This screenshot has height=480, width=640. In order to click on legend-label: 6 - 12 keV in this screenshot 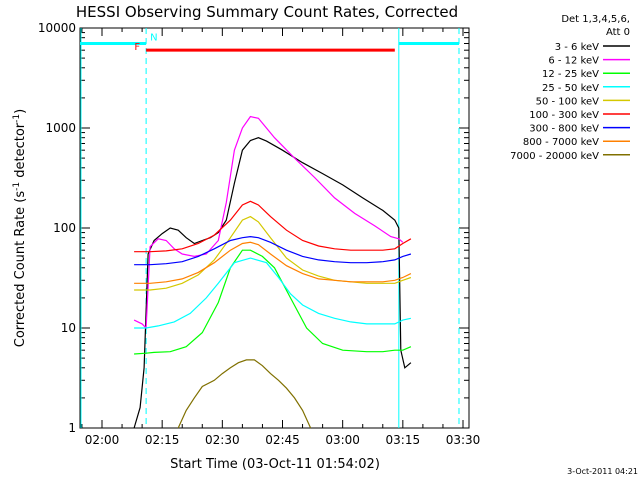, I will do `click(573, 61)`.